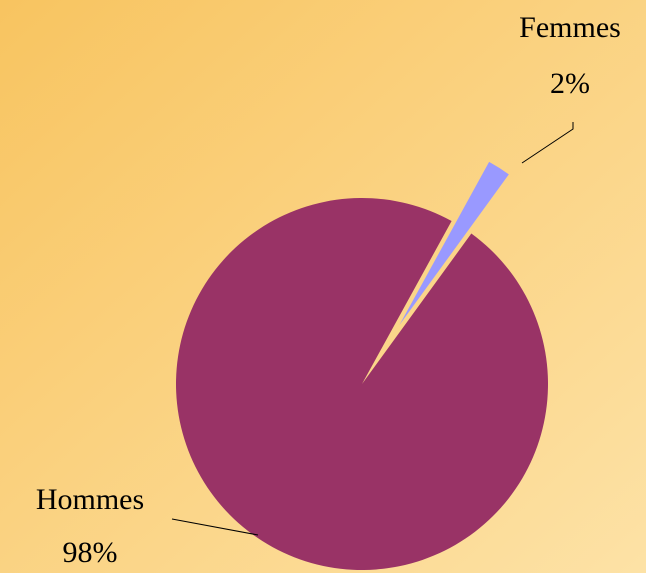 The width and height of the screenshot is (646, 573). Describe the element at coordinates (454, 243) in the screenshot. I see `pie-slice` at that location.